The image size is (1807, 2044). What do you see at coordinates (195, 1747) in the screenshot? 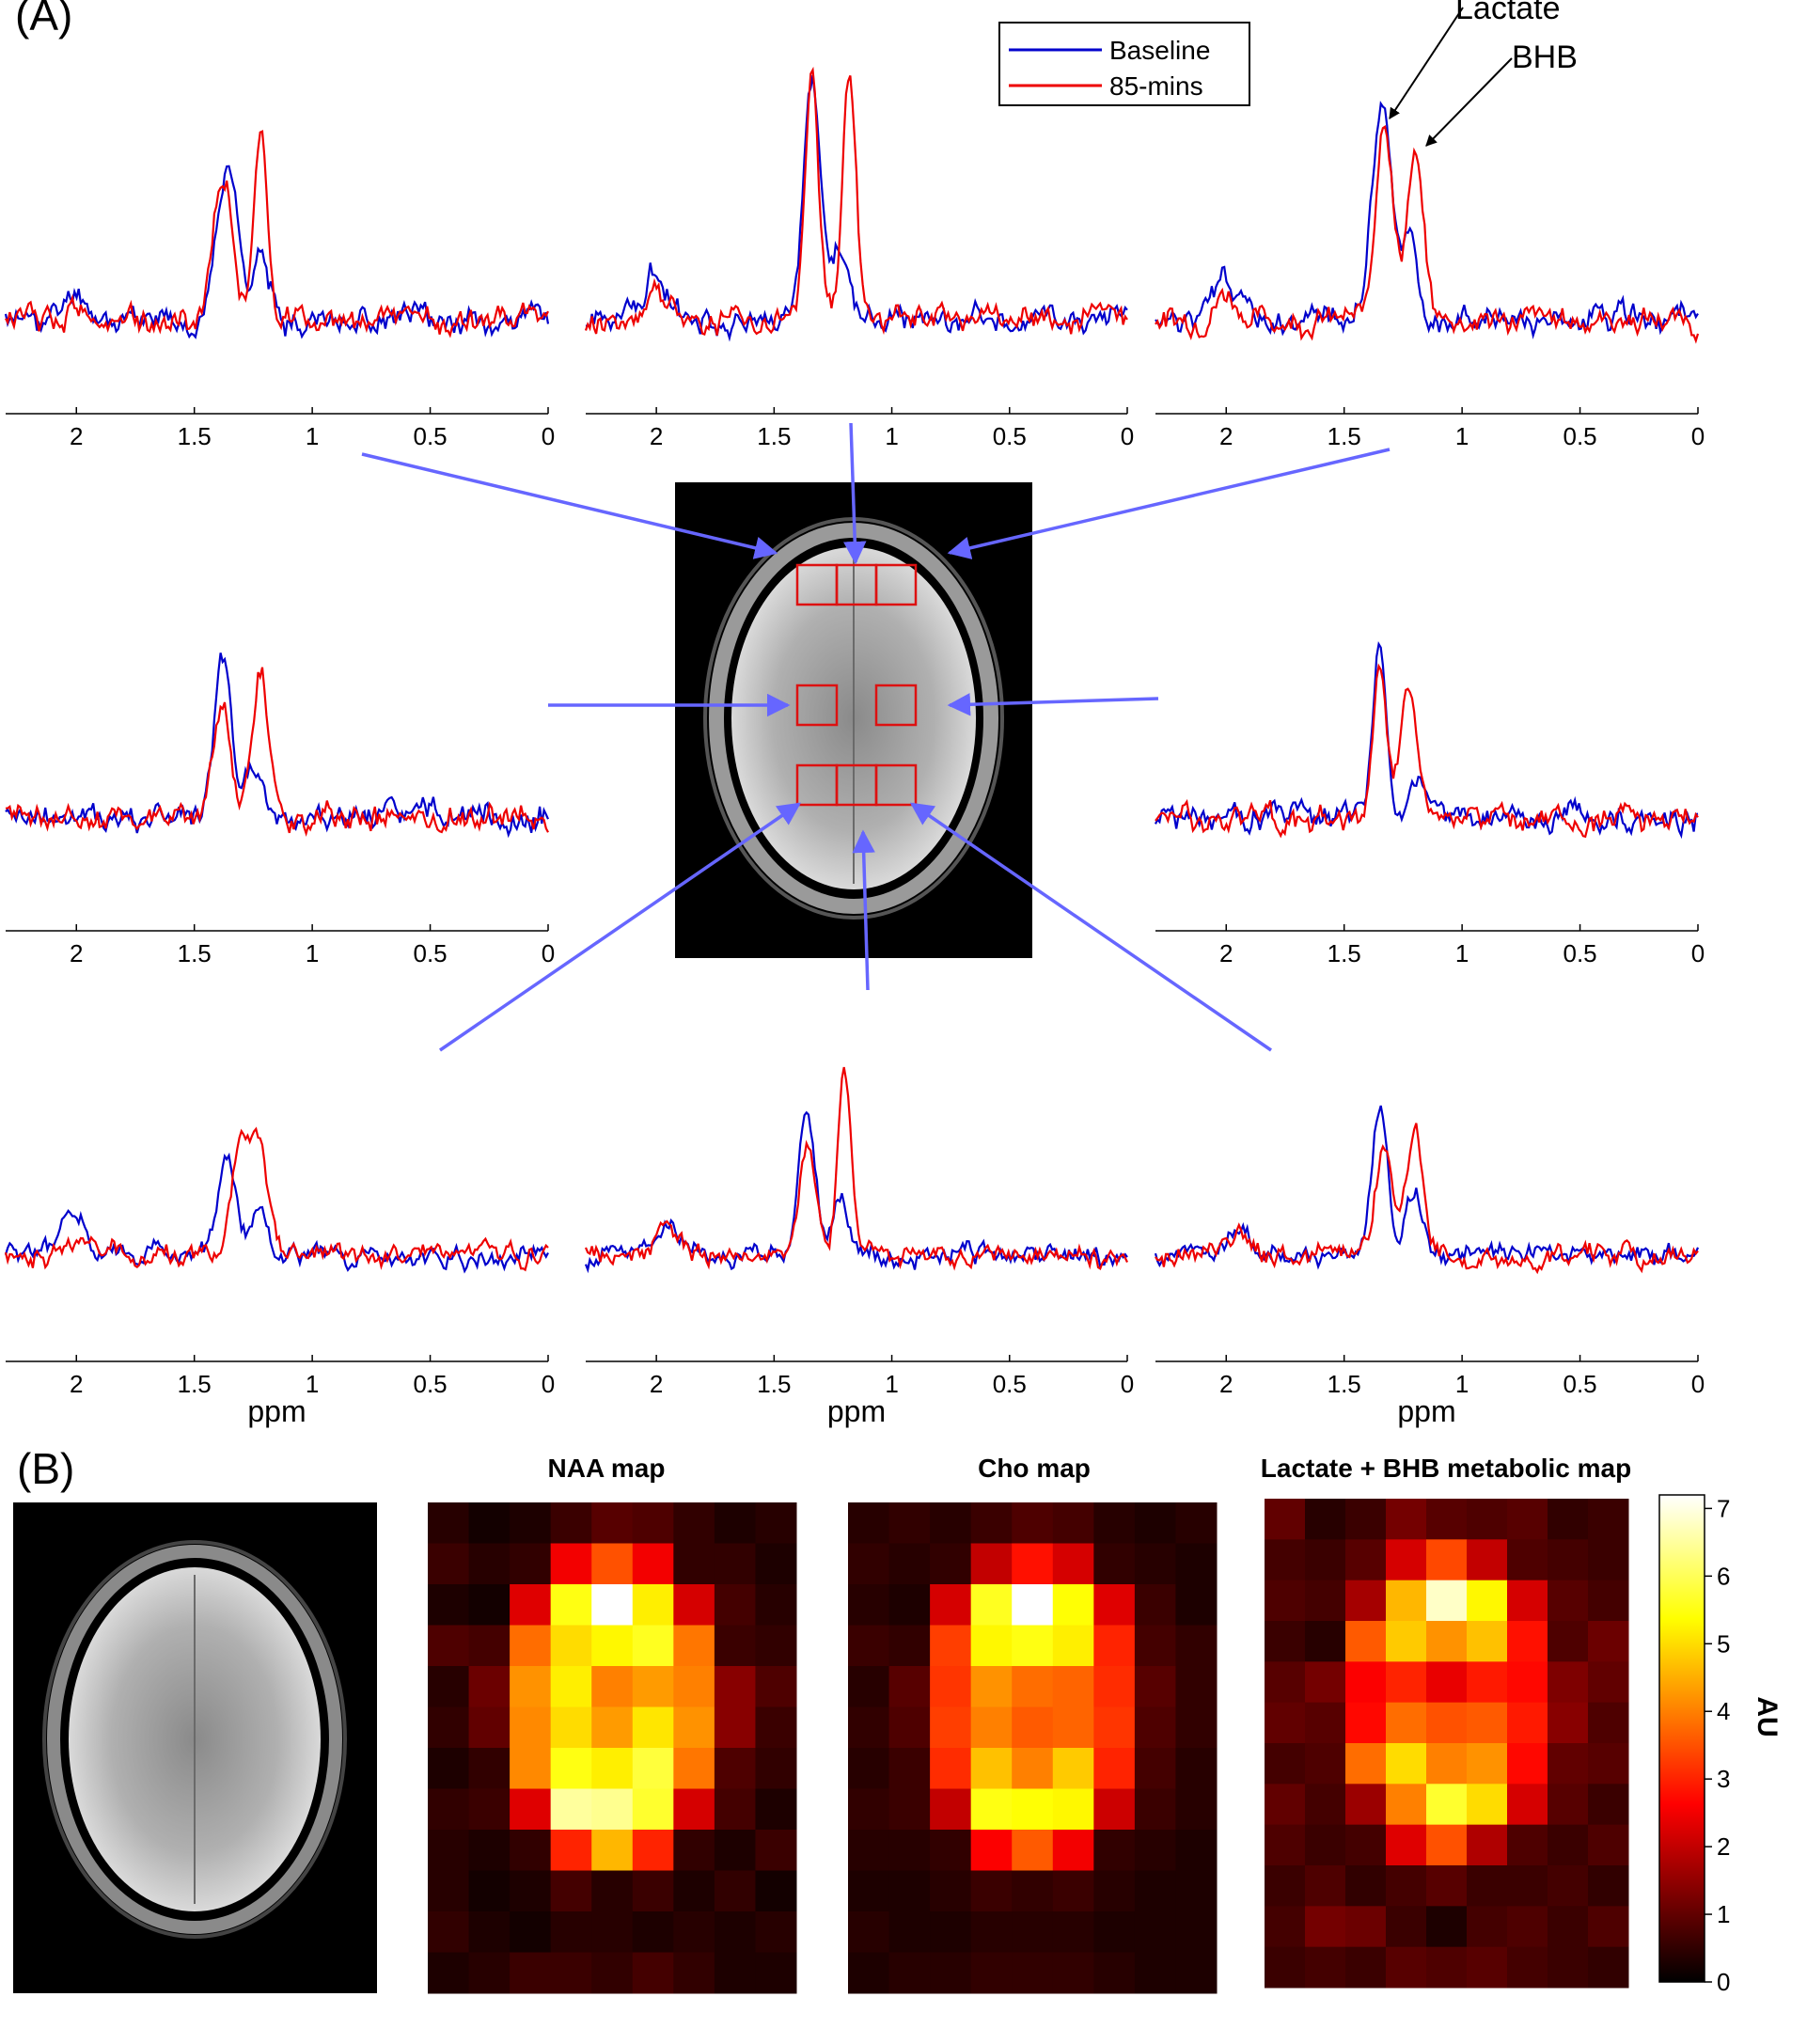
I see `anatomical-image` at bounding box center [195, 1747].